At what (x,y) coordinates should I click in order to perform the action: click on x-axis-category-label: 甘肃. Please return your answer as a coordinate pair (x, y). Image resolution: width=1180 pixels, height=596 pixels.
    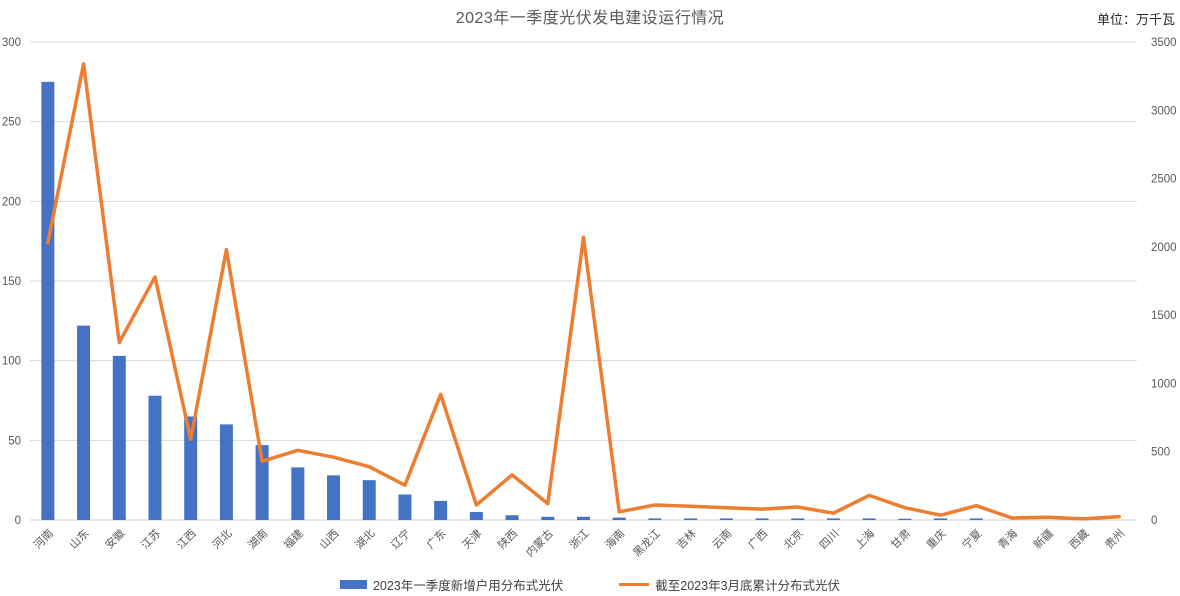
    Looking at the image, I should click on (900, 539).